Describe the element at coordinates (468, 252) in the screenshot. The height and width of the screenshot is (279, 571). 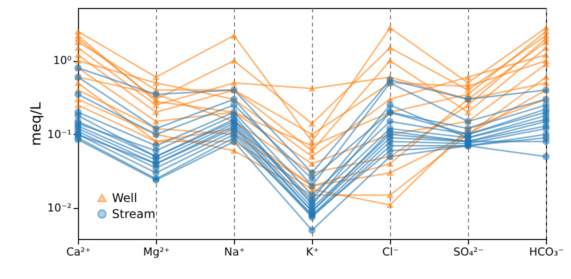
I see `x-tick-label: SO₄²⁻` at that location.